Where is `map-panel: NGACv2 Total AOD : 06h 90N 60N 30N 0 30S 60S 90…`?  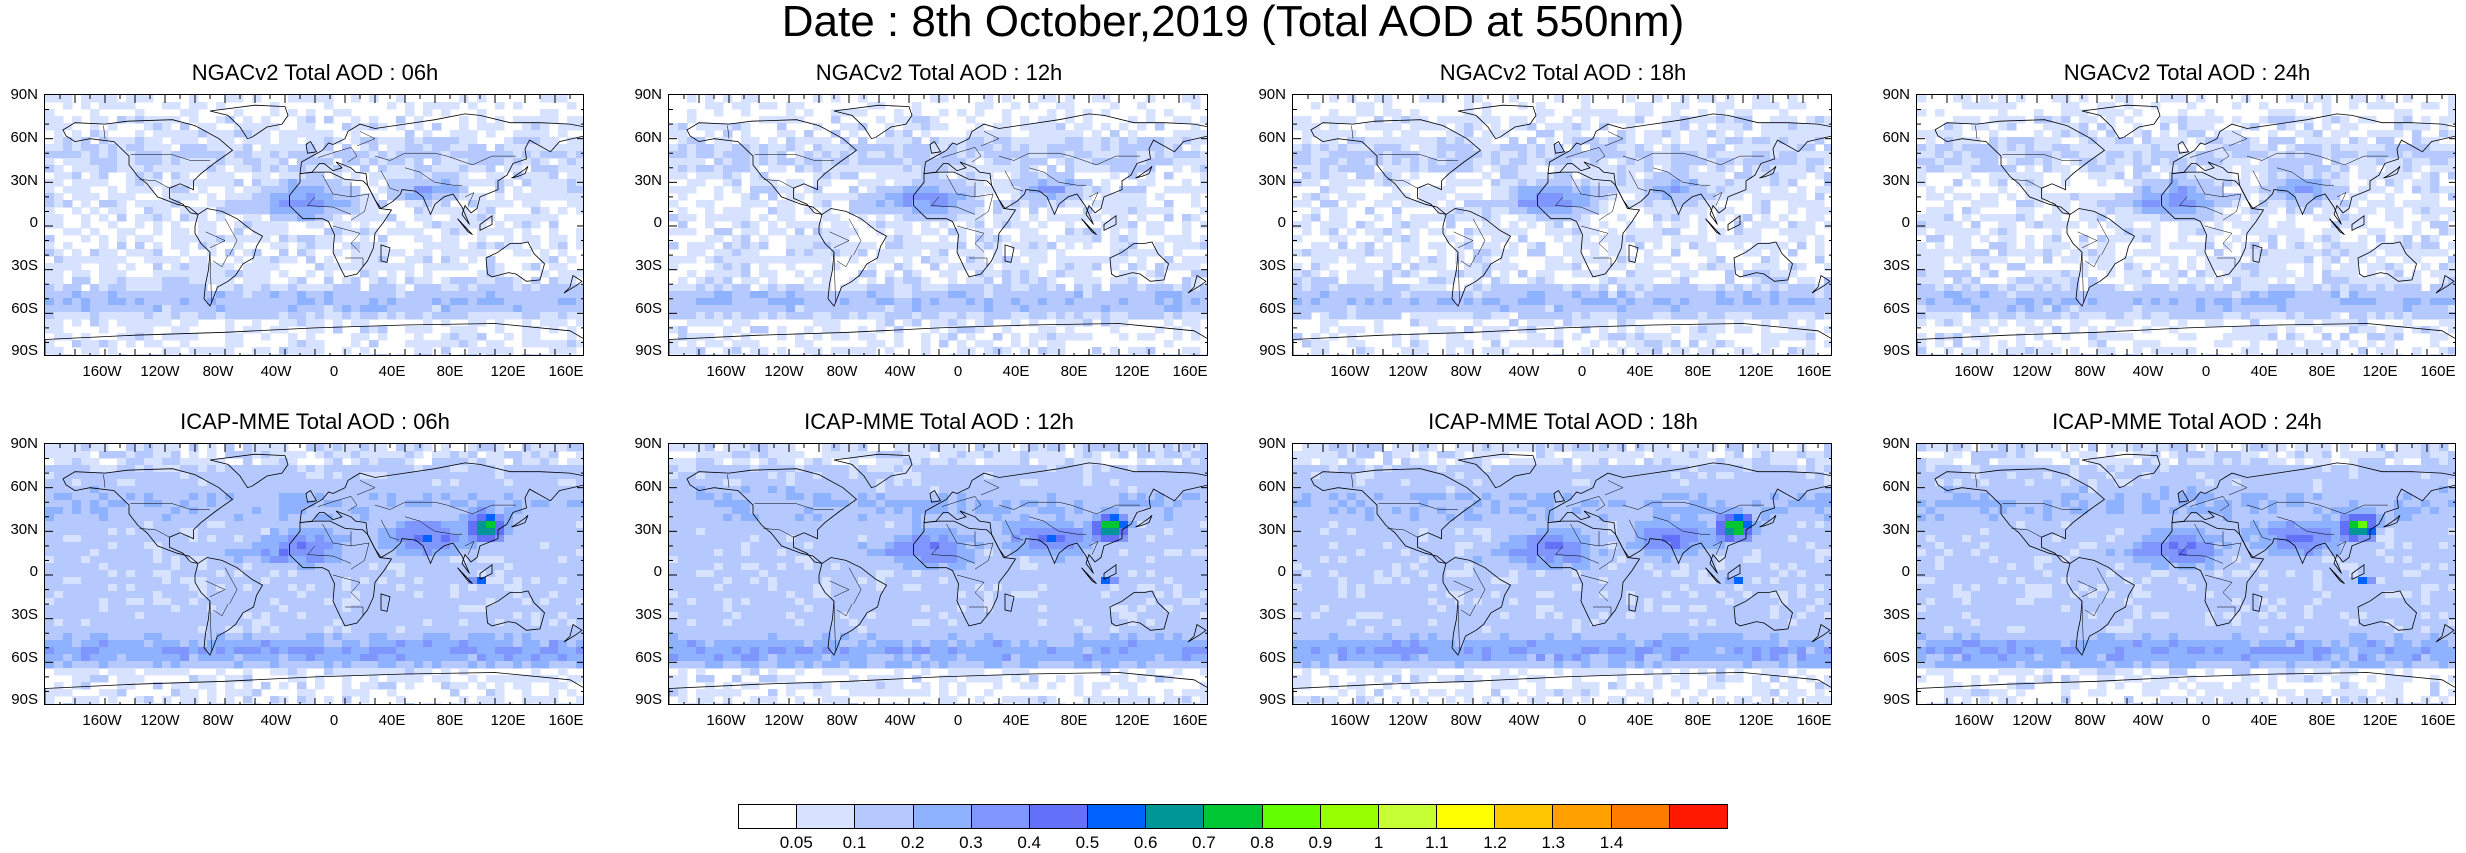 map-panel: NGACv2 Total AOD : 06h 90N 60N 30N 0 30S 60S 90… is located at coordinates (292, 227).